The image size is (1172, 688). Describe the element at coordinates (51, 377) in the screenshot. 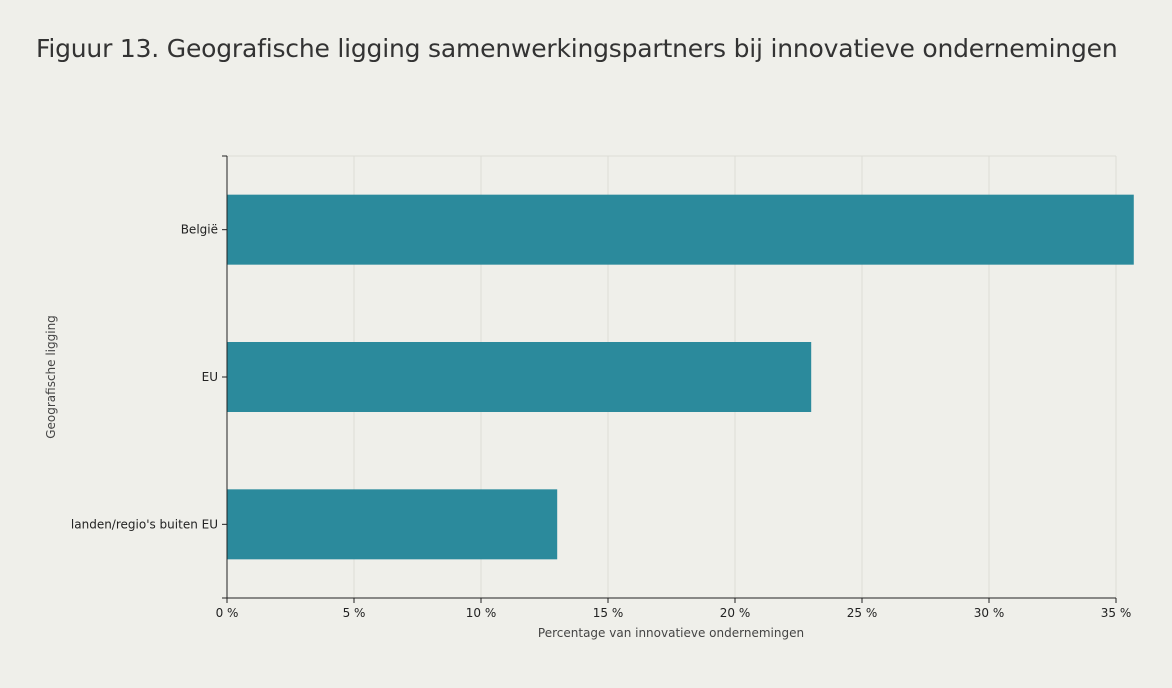

I see `y-axis-title: Geografische ligging` at that location.